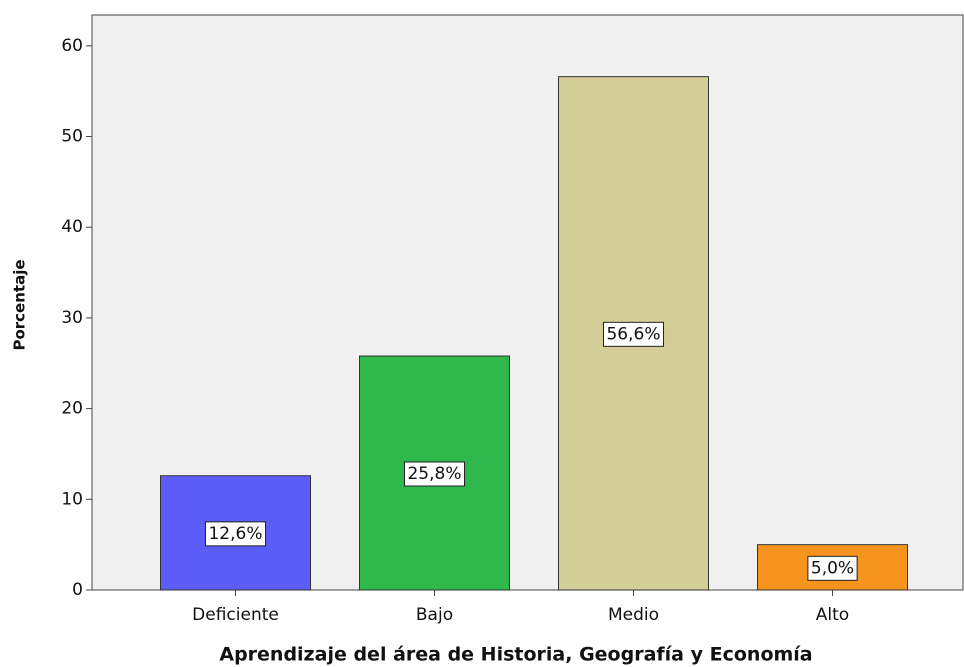 This screenshot has height=667, width=964. Describe the element at coordinates (72, 137) in the screenshot. I see `y-tick-label: 50` at that location.